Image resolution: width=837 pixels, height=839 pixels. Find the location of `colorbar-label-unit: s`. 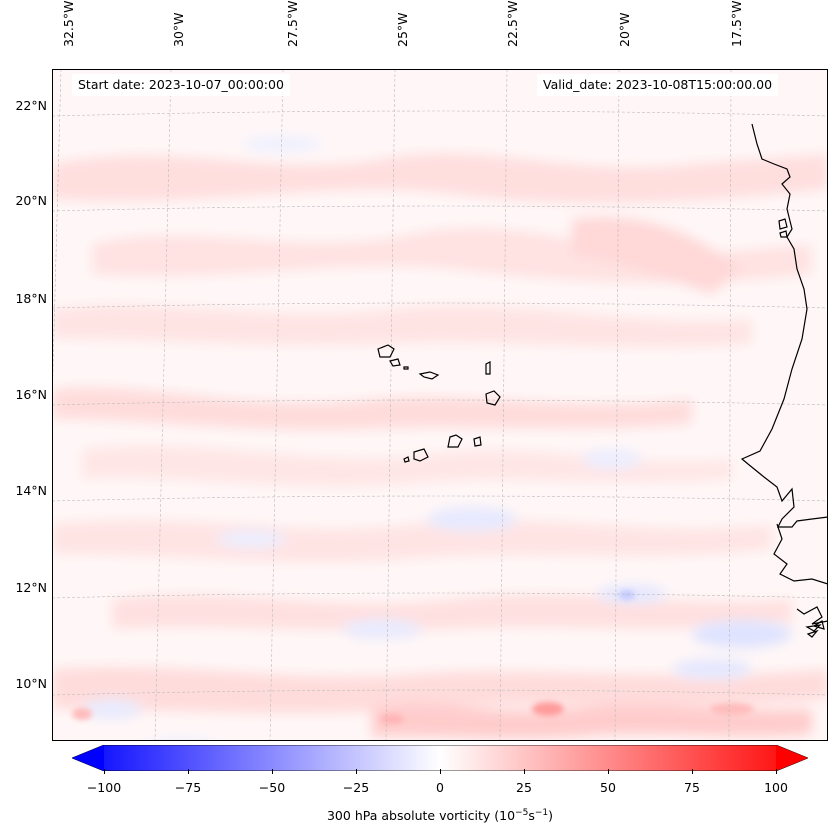

colorbar-label-unit: s is located at coordinates (531, 816).